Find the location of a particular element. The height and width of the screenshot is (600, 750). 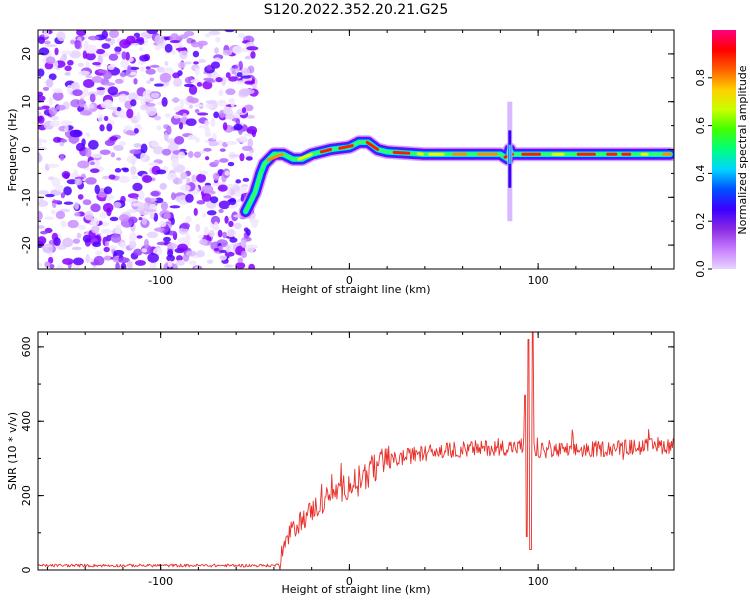

colorbar-ticks: 0.0 0.2 0.4 0.6 0.8 is located at coordinates (703, 173).